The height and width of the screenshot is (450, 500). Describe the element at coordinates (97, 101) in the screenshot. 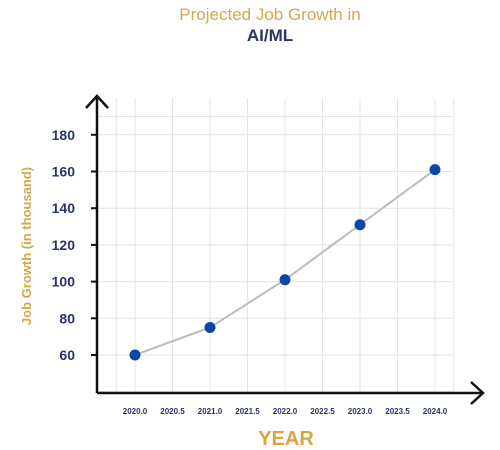

I see `y-axis-arrow` at that location.